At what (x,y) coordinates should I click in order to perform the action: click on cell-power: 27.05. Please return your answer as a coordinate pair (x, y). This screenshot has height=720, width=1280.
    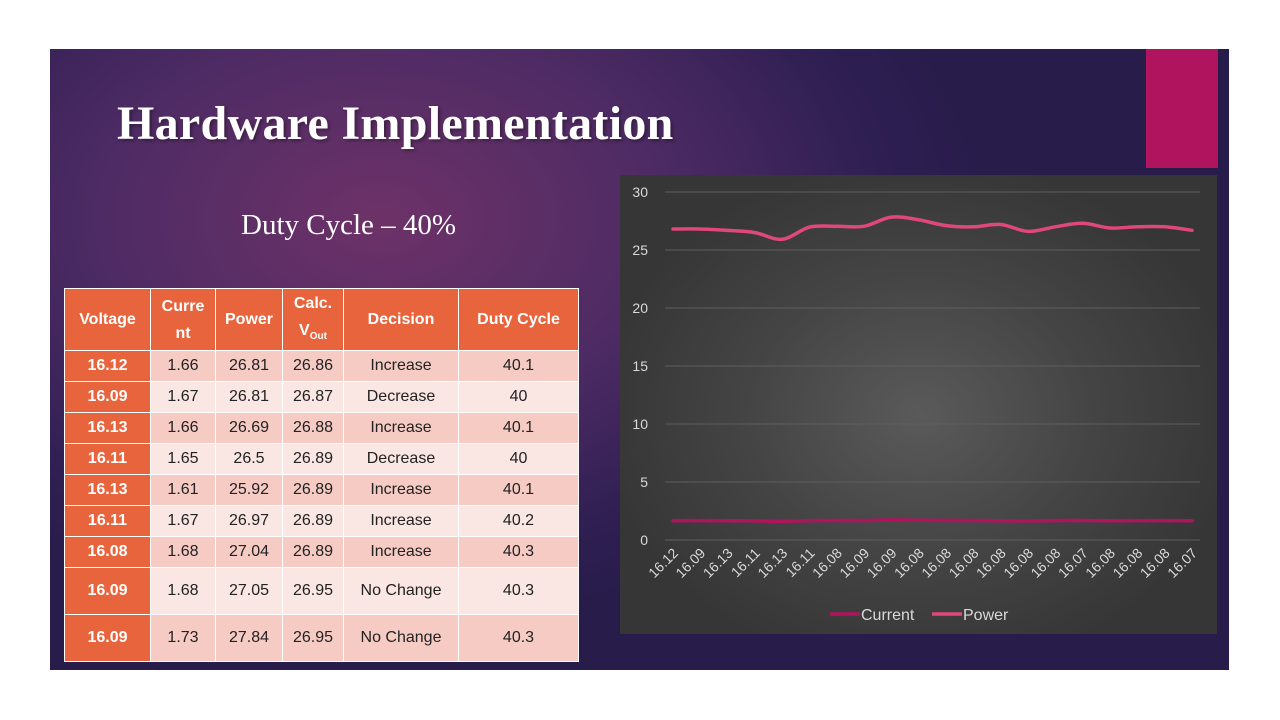
    Looking at the image, I should click on (249, 591).